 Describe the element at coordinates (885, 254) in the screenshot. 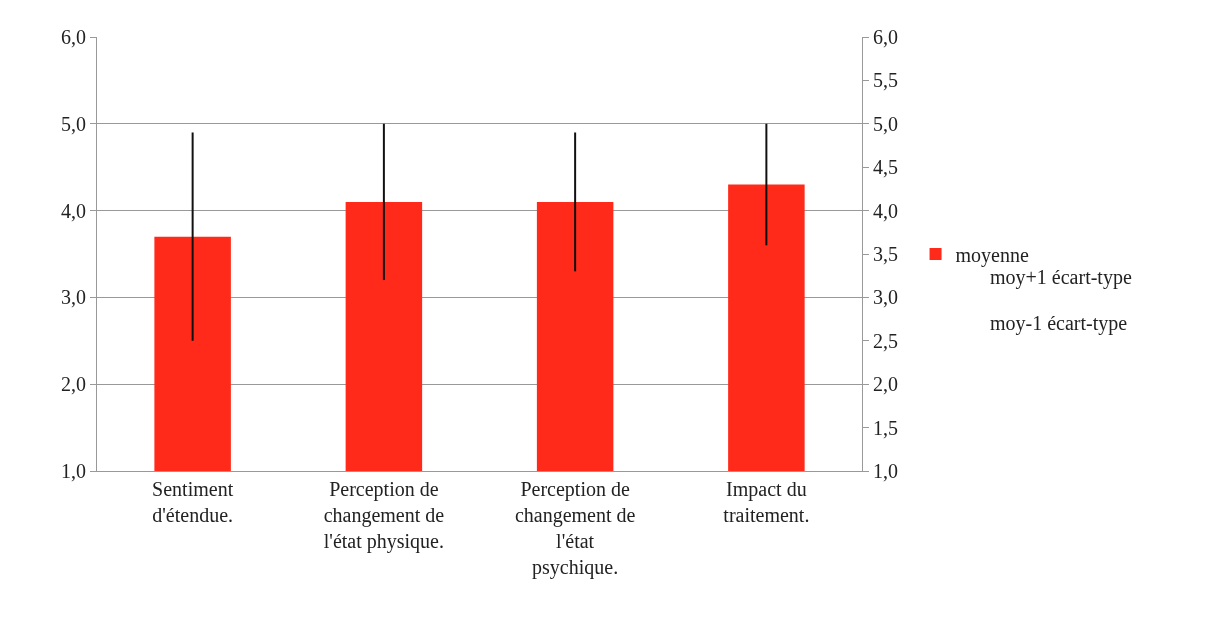

I see `y2-tick-label: 3,5` at that location.